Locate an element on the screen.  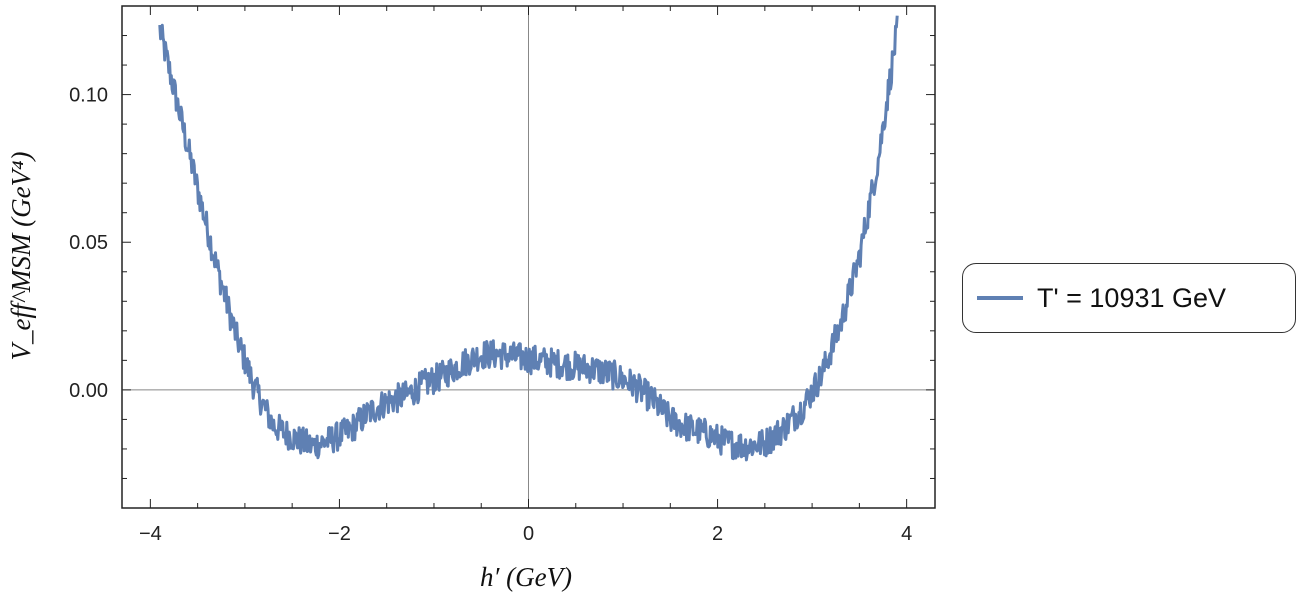
y-tick-label: 0.00 is located at coordinates (88, 391).